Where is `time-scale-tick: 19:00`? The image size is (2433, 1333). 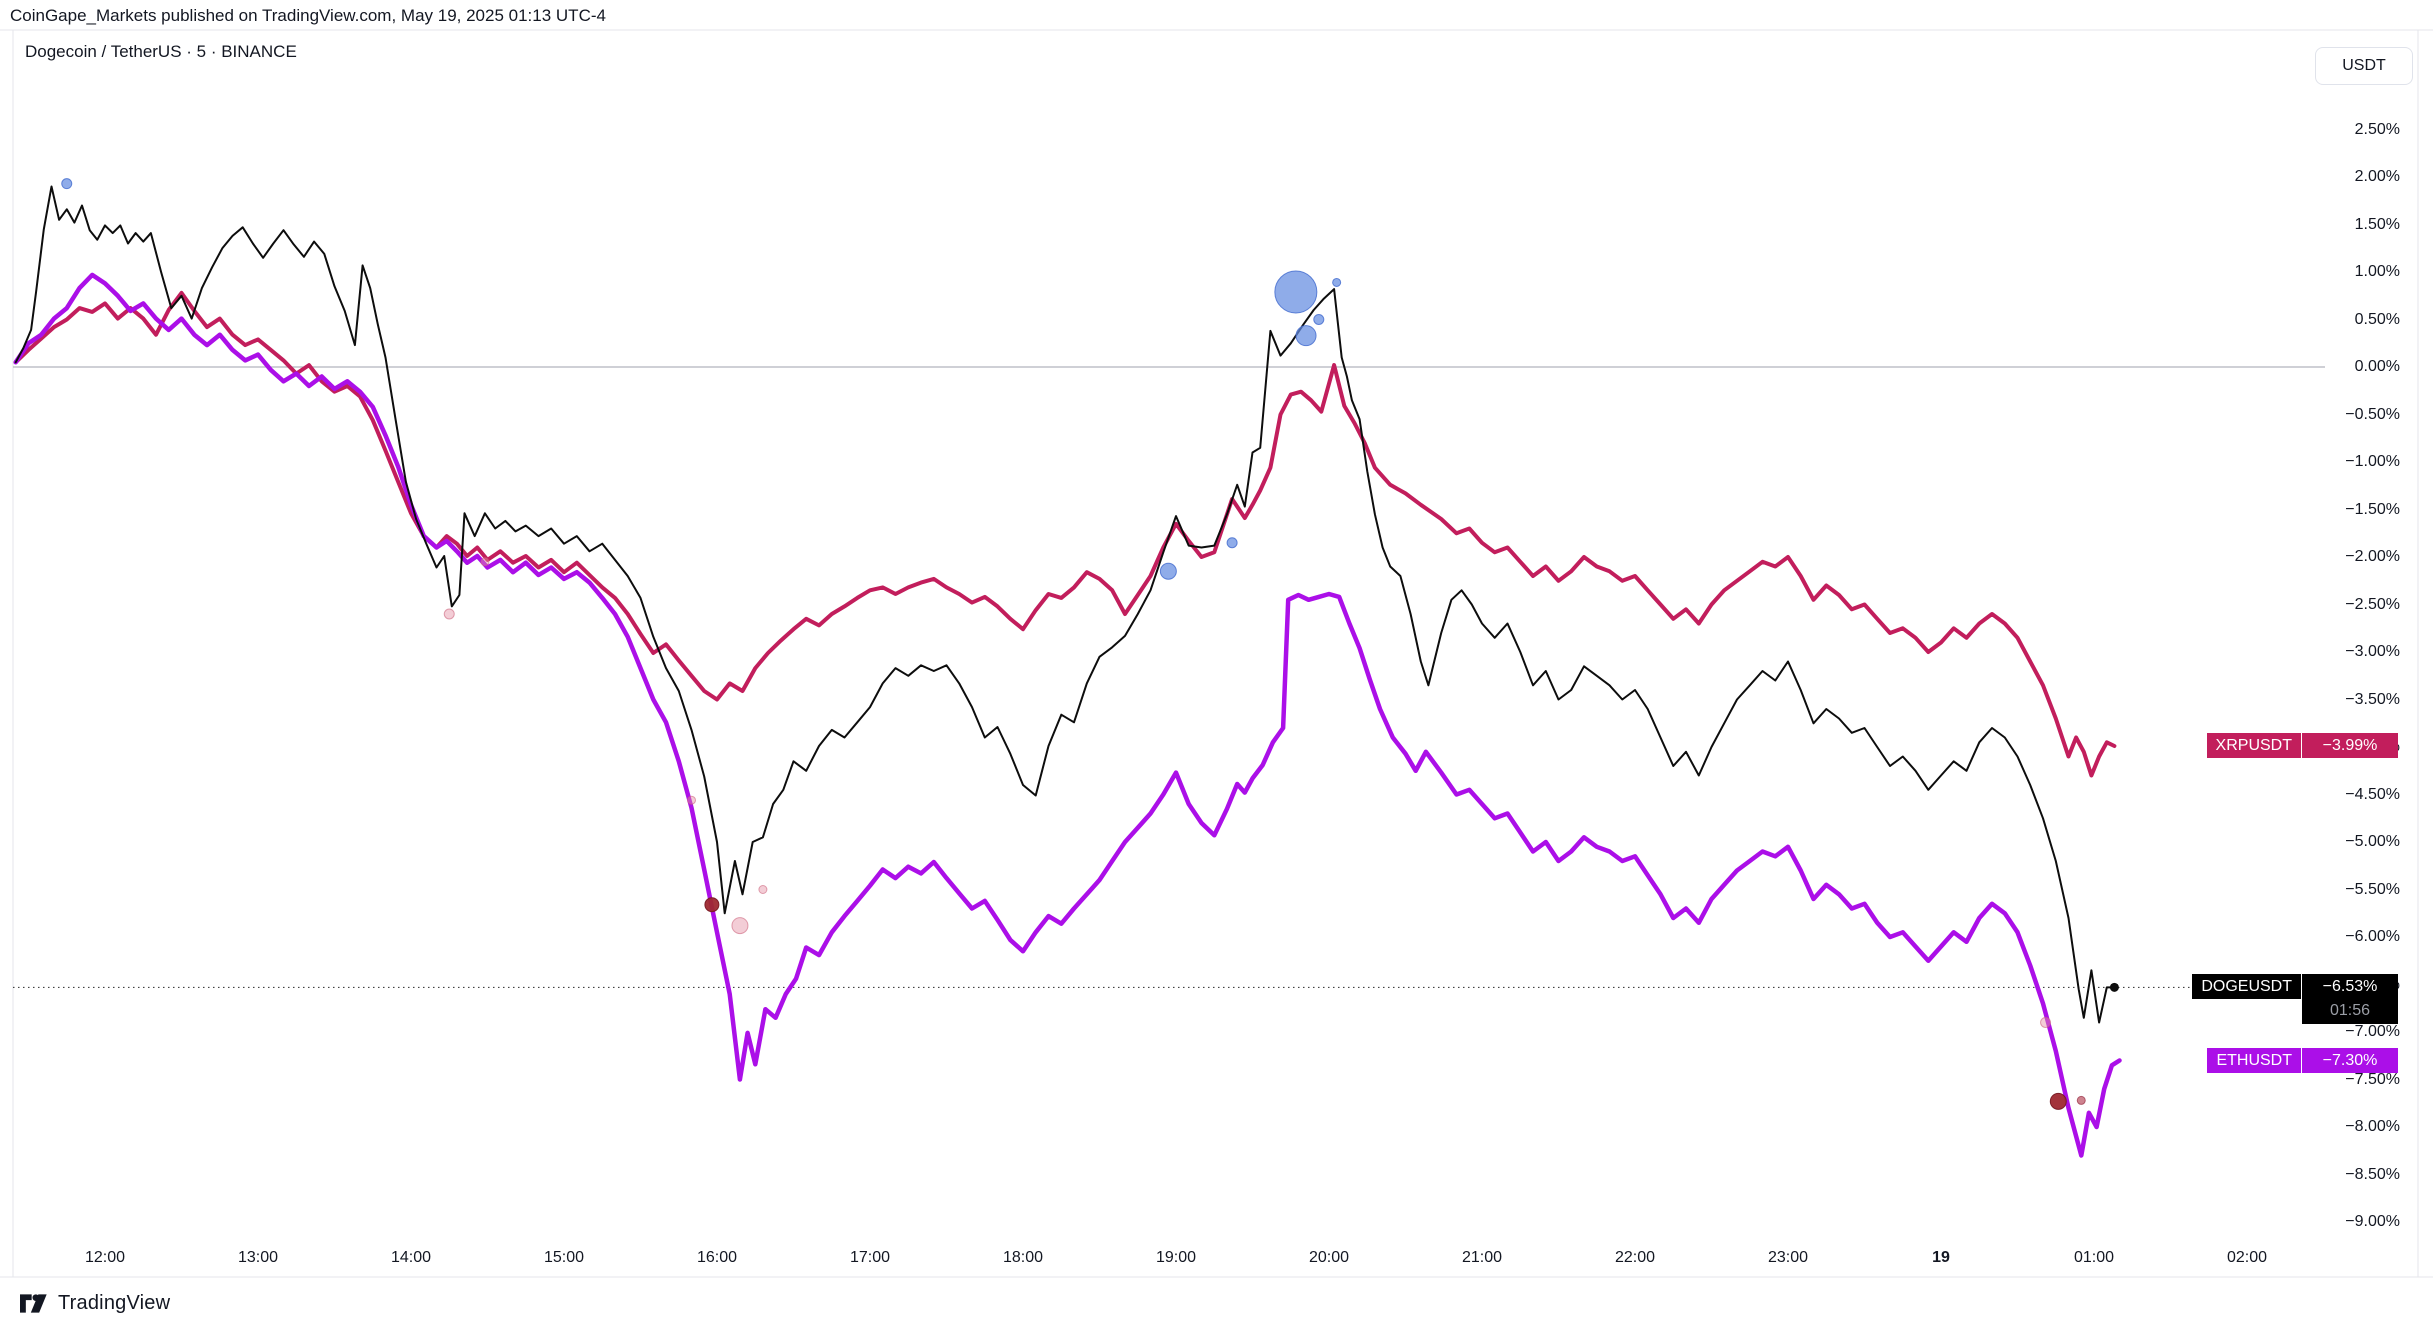
time-scale-tick: 19:00 is located at coordinates (1176, 1257).